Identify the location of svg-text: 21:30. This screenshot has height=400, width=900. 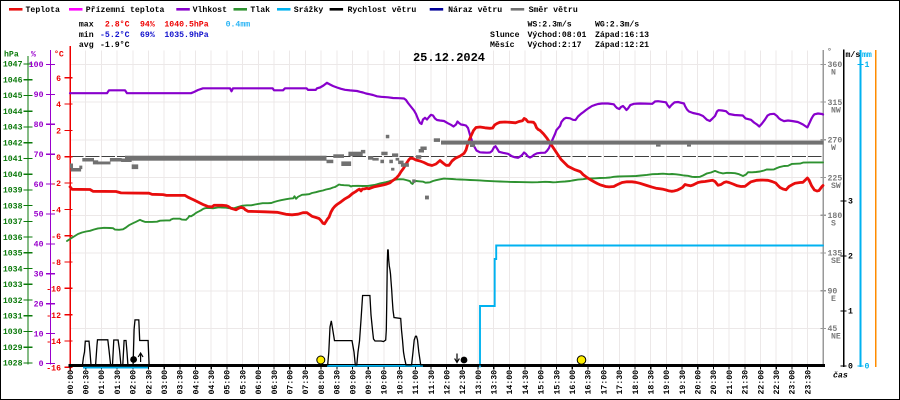
(746, 382).